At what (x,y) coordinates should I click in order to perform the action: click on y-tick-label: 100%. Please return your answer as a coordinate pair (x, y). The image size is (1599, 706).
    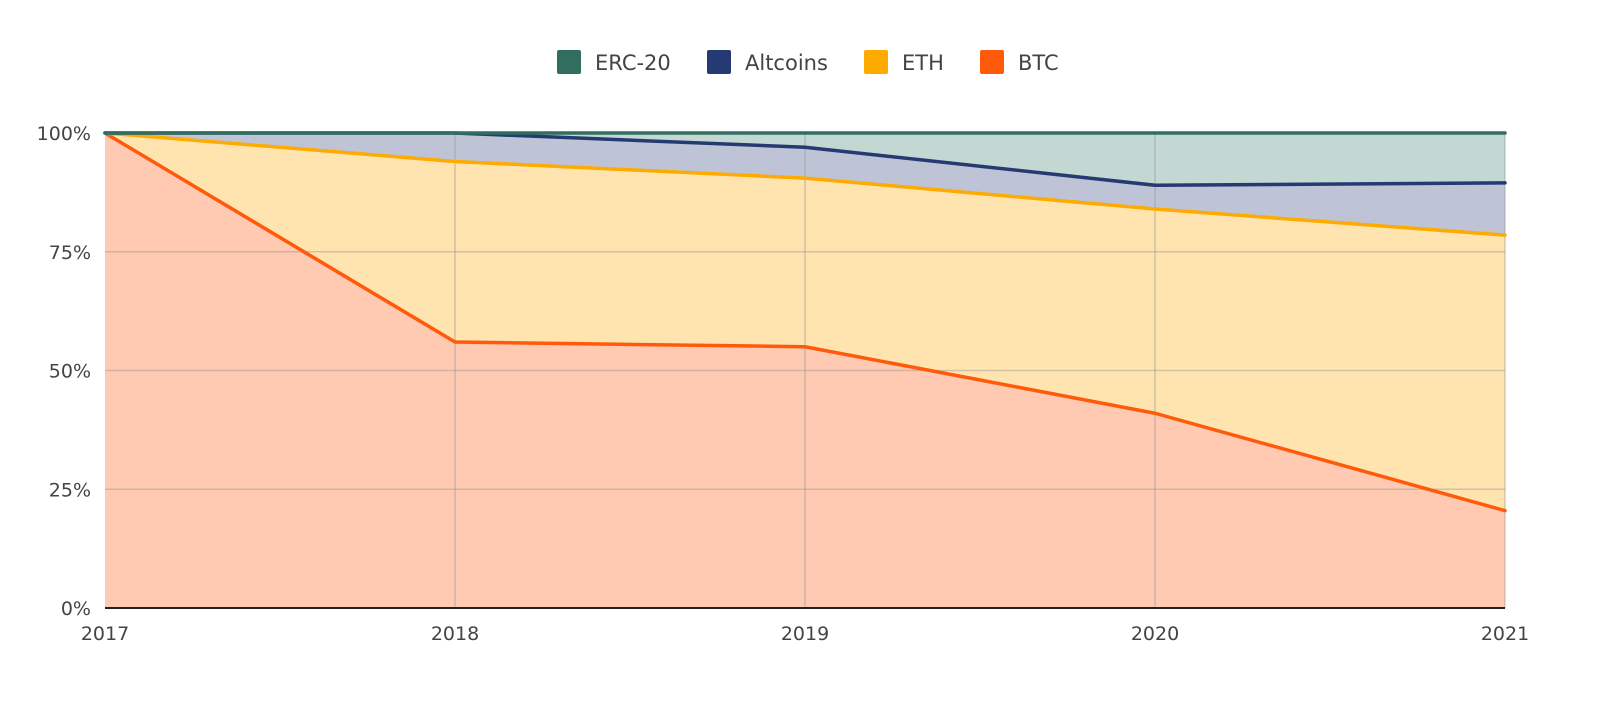
    Looking at the image, I should click on (64, 134).